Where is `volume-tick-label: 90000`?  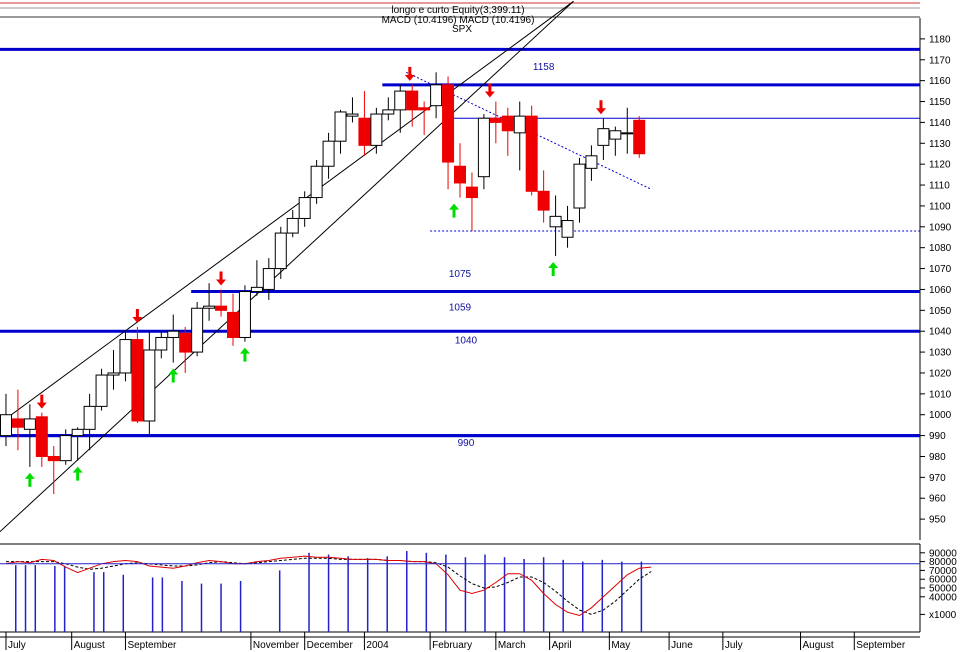 volume-tick-label: 90000 is located at coordinates (943, 553).